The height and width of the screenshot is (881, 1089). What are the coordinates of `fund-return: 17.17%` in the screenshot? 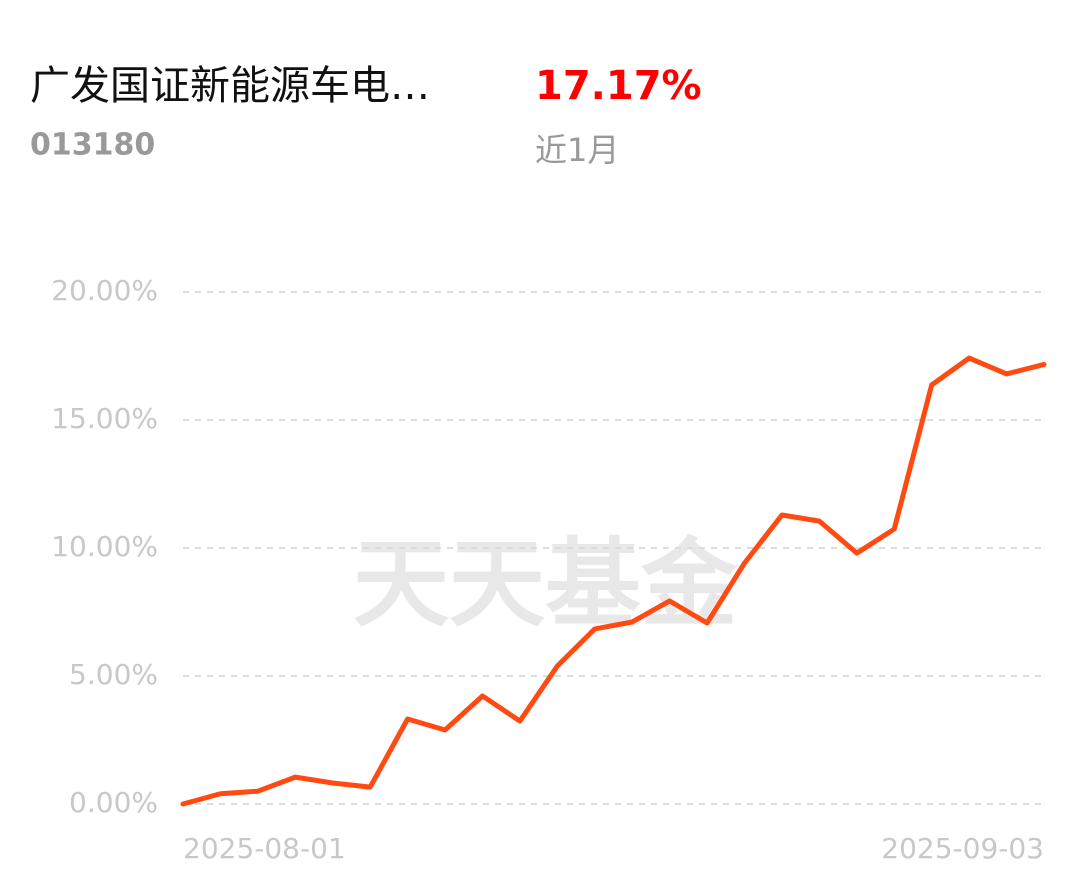 It's located at (618, 86).